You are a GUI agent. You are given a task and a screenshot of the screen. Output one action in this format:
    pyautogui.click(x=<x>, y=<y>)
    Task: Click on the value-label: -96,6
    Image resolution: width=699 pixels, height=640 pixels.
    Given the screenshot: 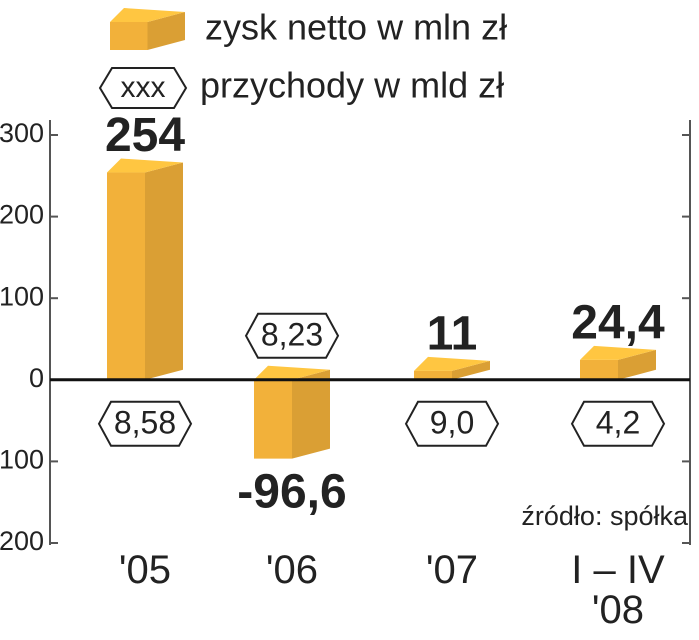 What is the action you would take?
    pyautogui.click(x=291, y=491)
    